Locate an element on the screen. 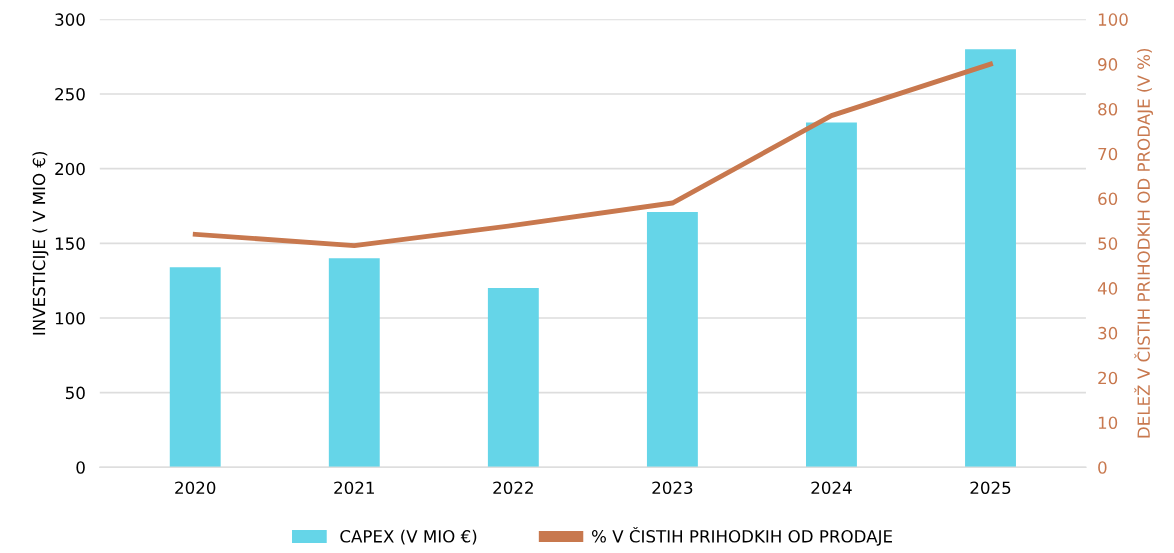 Image resolution: width=1174 pixels, height=553 pixels. y-tick-label: 300 is located at coordinates (70, 19).